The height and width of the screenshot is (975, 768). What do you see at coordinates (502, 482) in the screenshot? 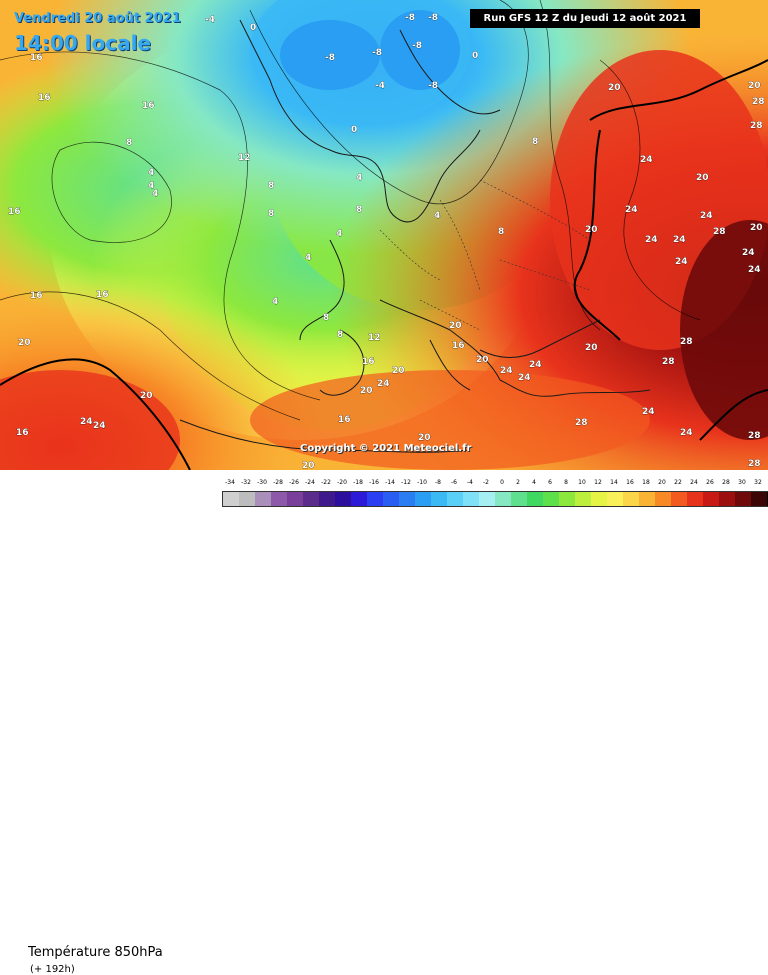
I see `scale-label: 0` at bounding box center [502, 482].